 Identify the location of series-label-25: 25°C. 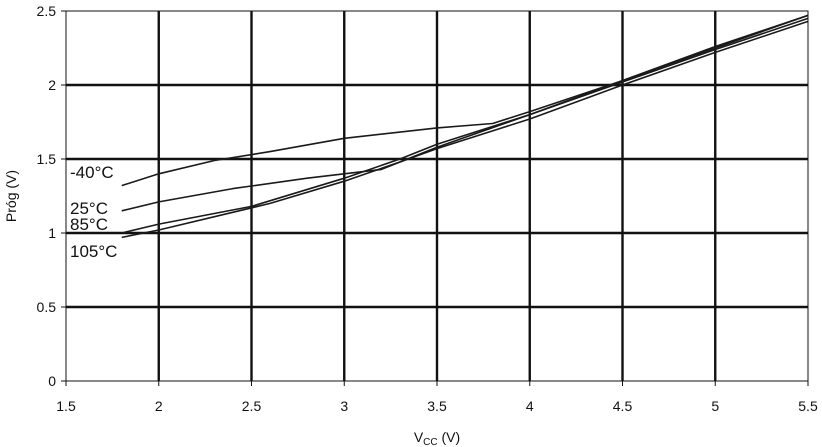
(89, 208).